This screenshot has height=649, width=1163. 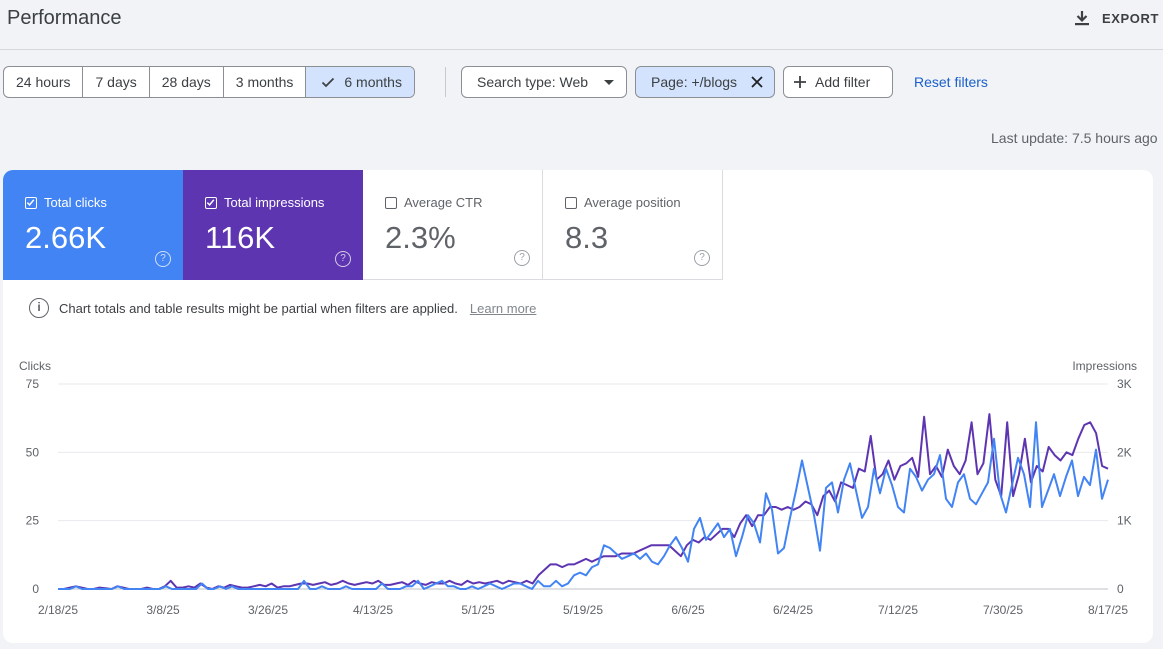 I want to click on metric-average-ctr: Average CTR 2.3% ?, so click(x=453, y=225).